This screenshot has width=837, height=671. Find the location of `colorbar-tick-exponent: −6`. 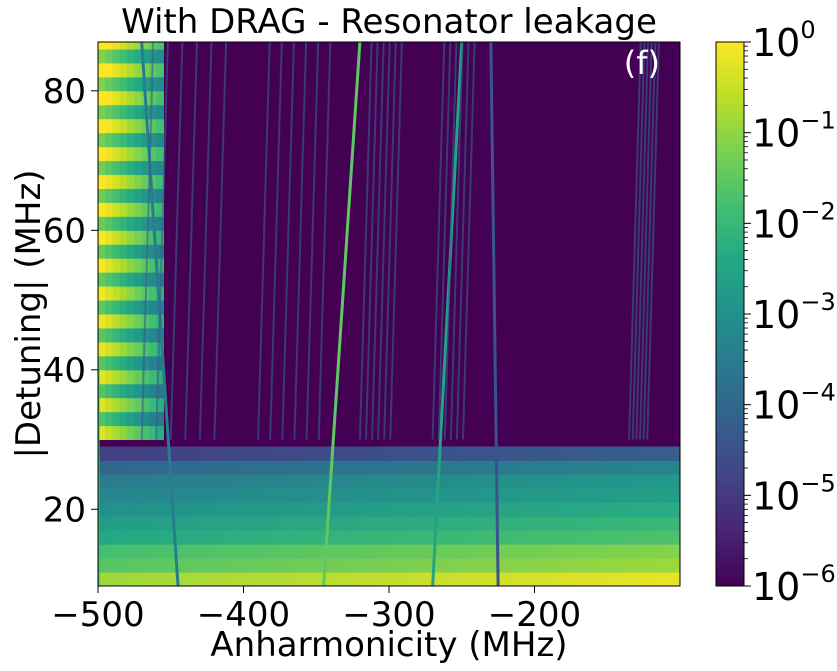

colorbar-tick-exponent: −6 is located at coordinates (817, 574).